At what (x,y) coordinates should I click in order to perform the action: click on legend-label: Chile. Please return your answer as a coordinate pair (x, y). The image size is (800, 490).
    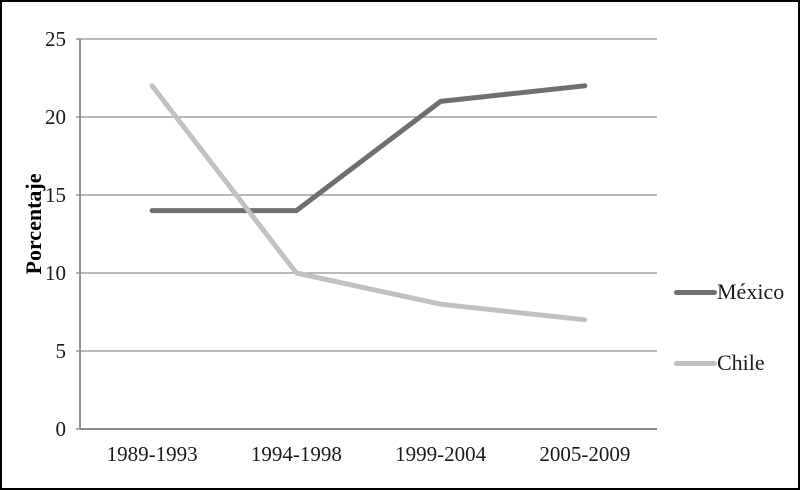
    Looking at the image, I should click on (741, 362).